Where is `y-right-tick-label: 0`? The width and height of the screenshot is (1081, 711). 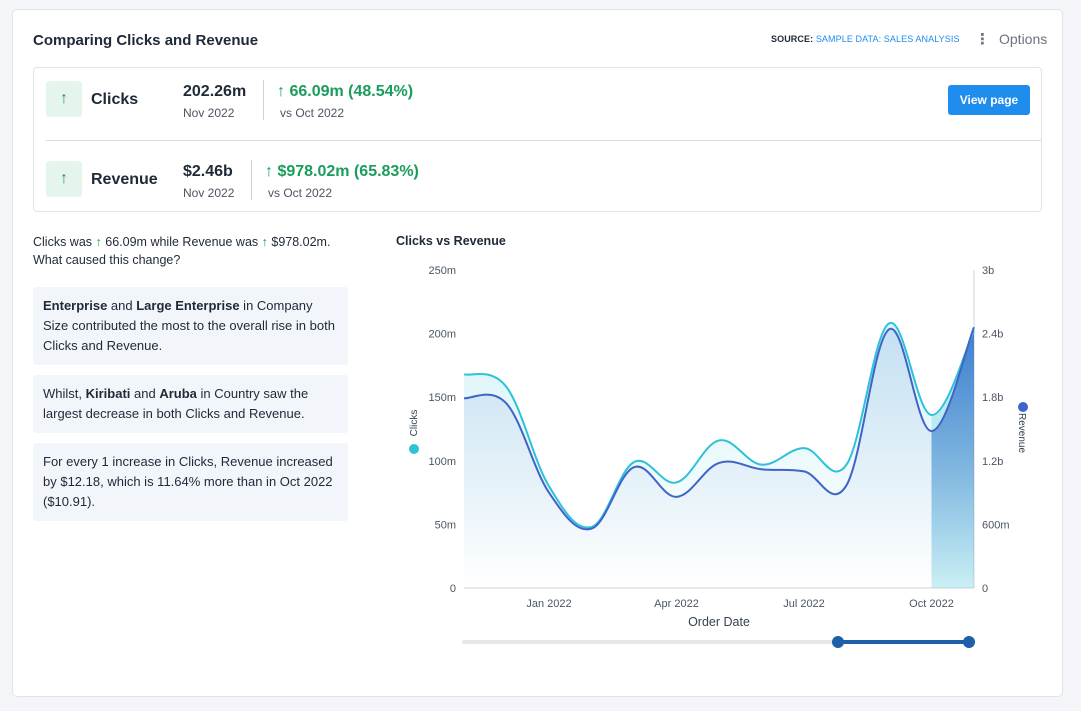
y-right-tick-label: 0 is located at coordinates (985, 589).